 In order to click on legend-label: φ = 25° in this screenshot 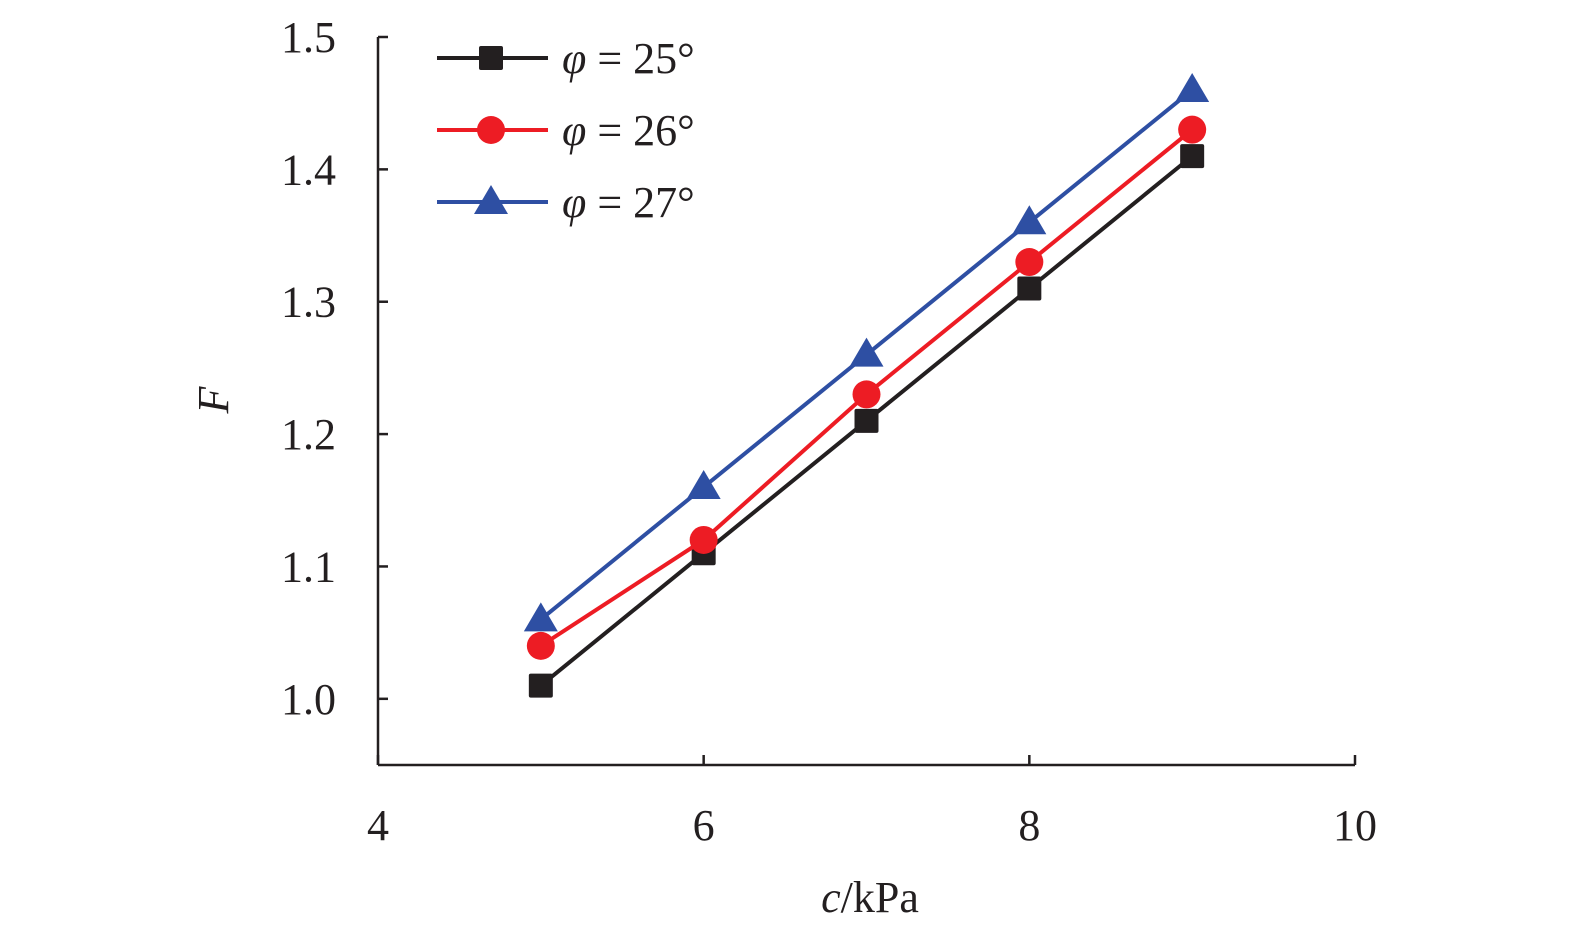, I will do `click(628, 58)`.